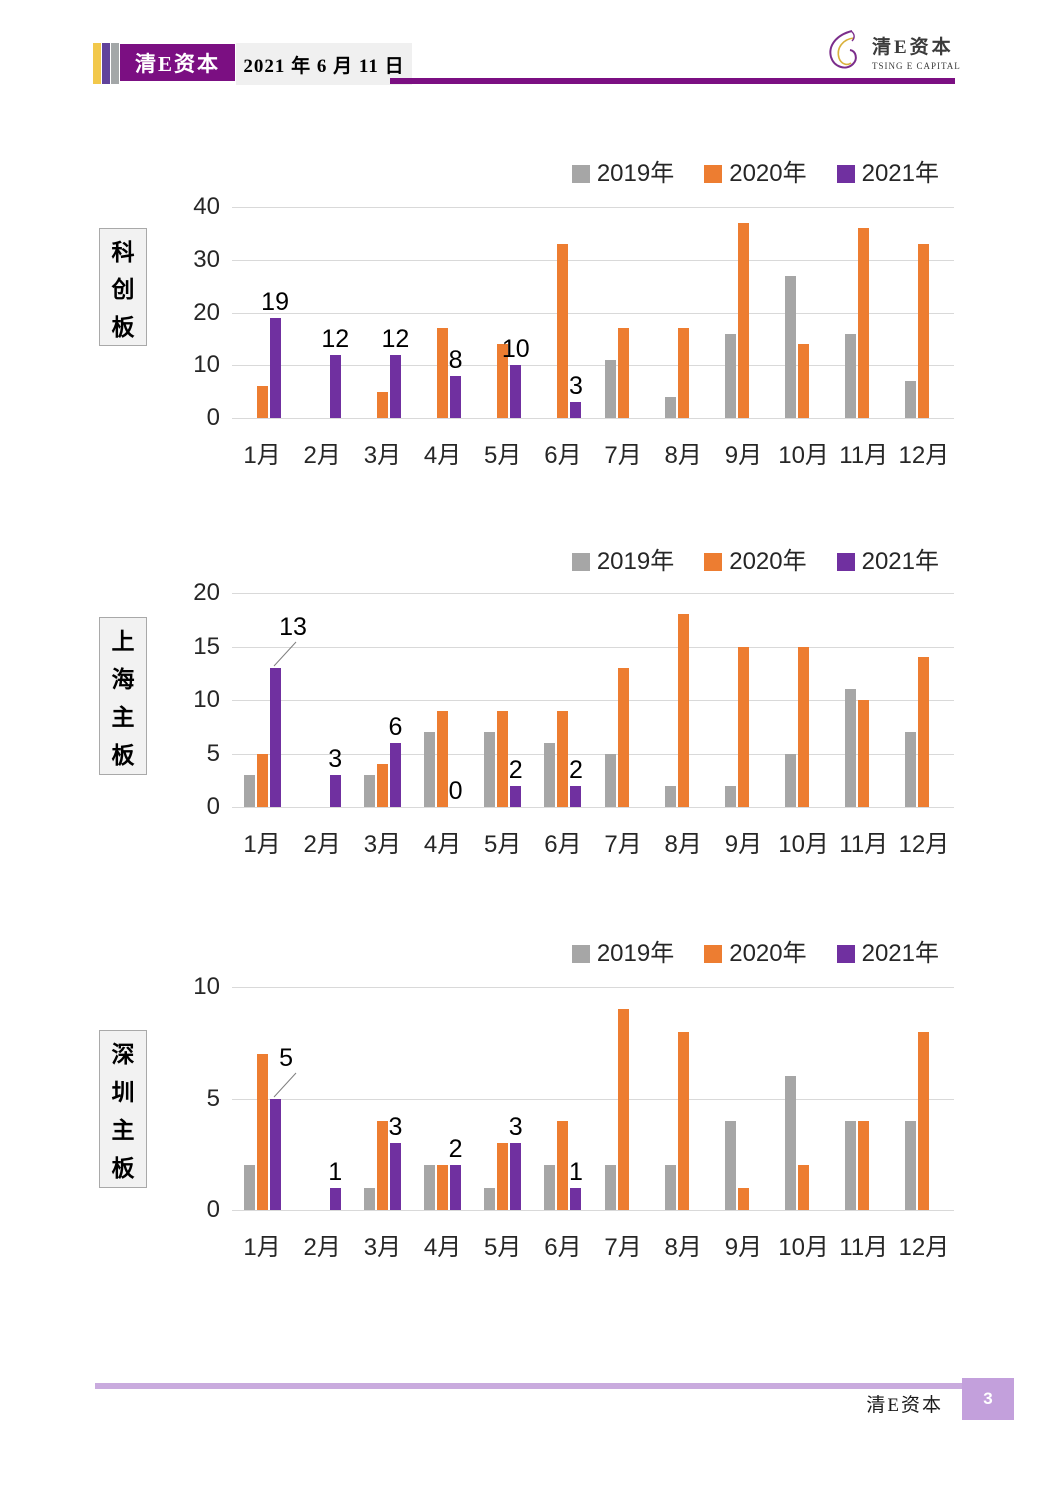  I want to click on month-group-8月, so click(683, 700).